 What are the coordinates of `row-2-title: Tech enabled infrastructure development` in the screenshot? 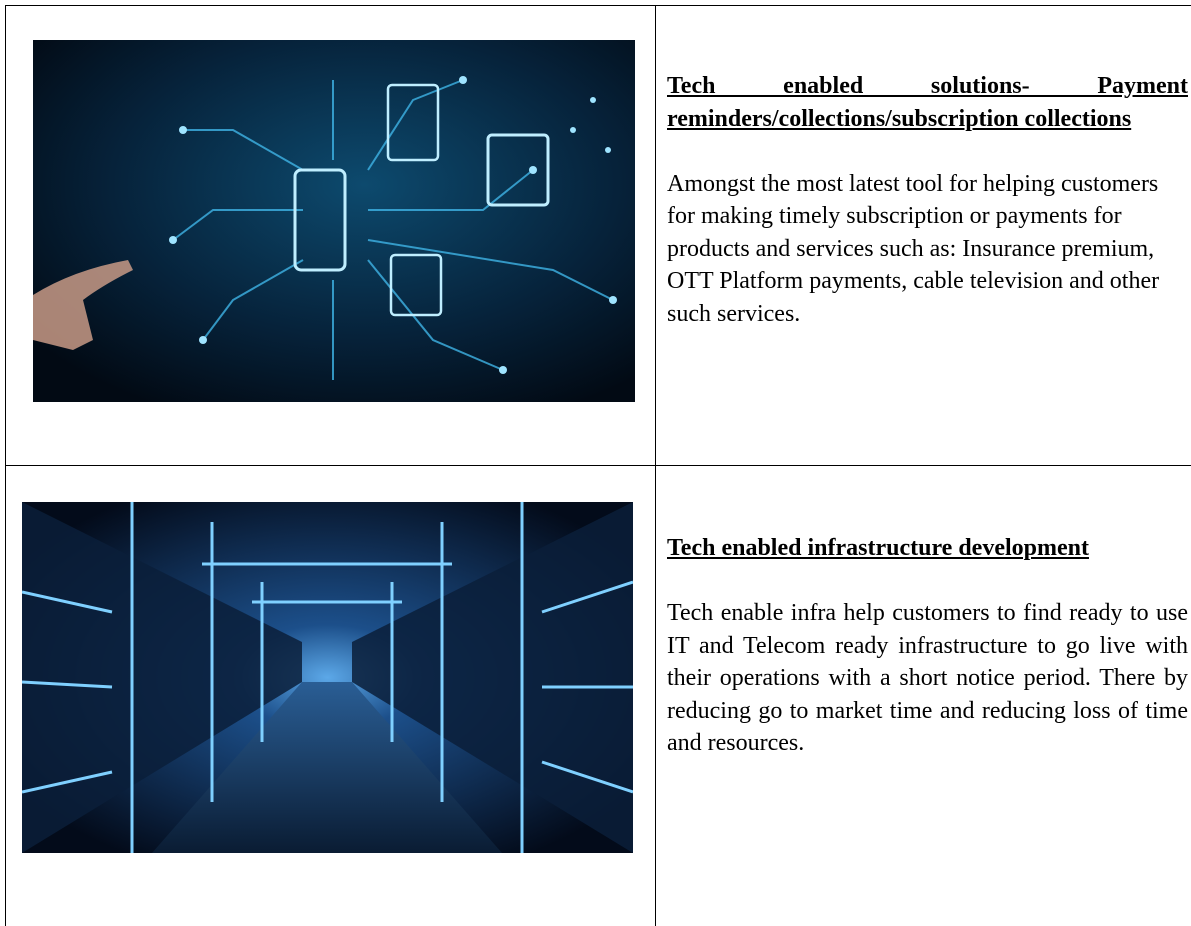 It's located at (878, 548).